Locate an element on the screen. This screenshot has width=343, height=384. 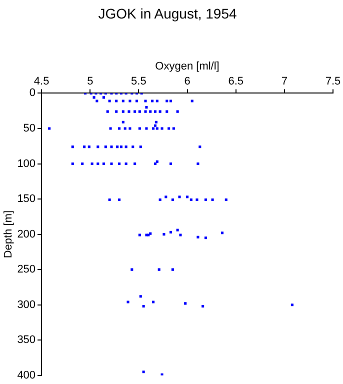
y-tick-label: 0 is located at coordinates (32, 93).